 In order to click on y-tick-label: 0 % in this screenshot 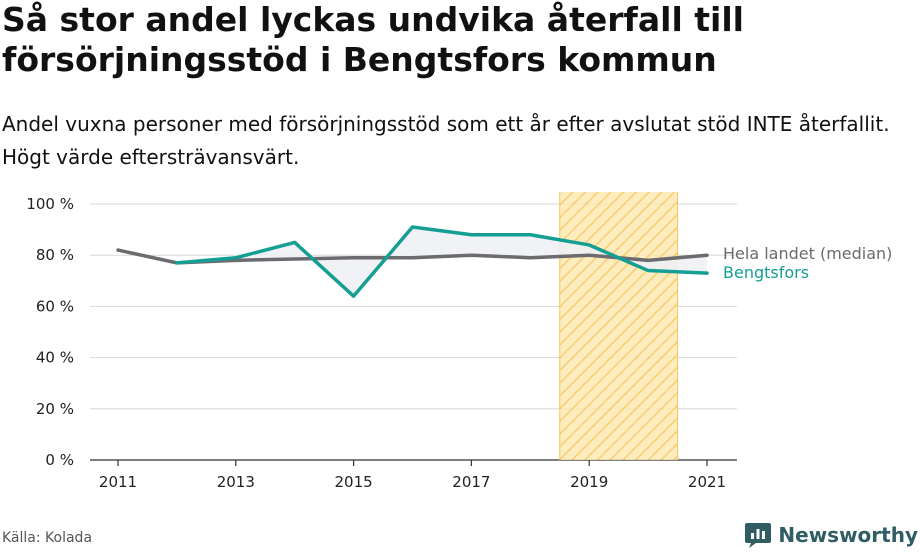, I will do `click(59, 460)`.